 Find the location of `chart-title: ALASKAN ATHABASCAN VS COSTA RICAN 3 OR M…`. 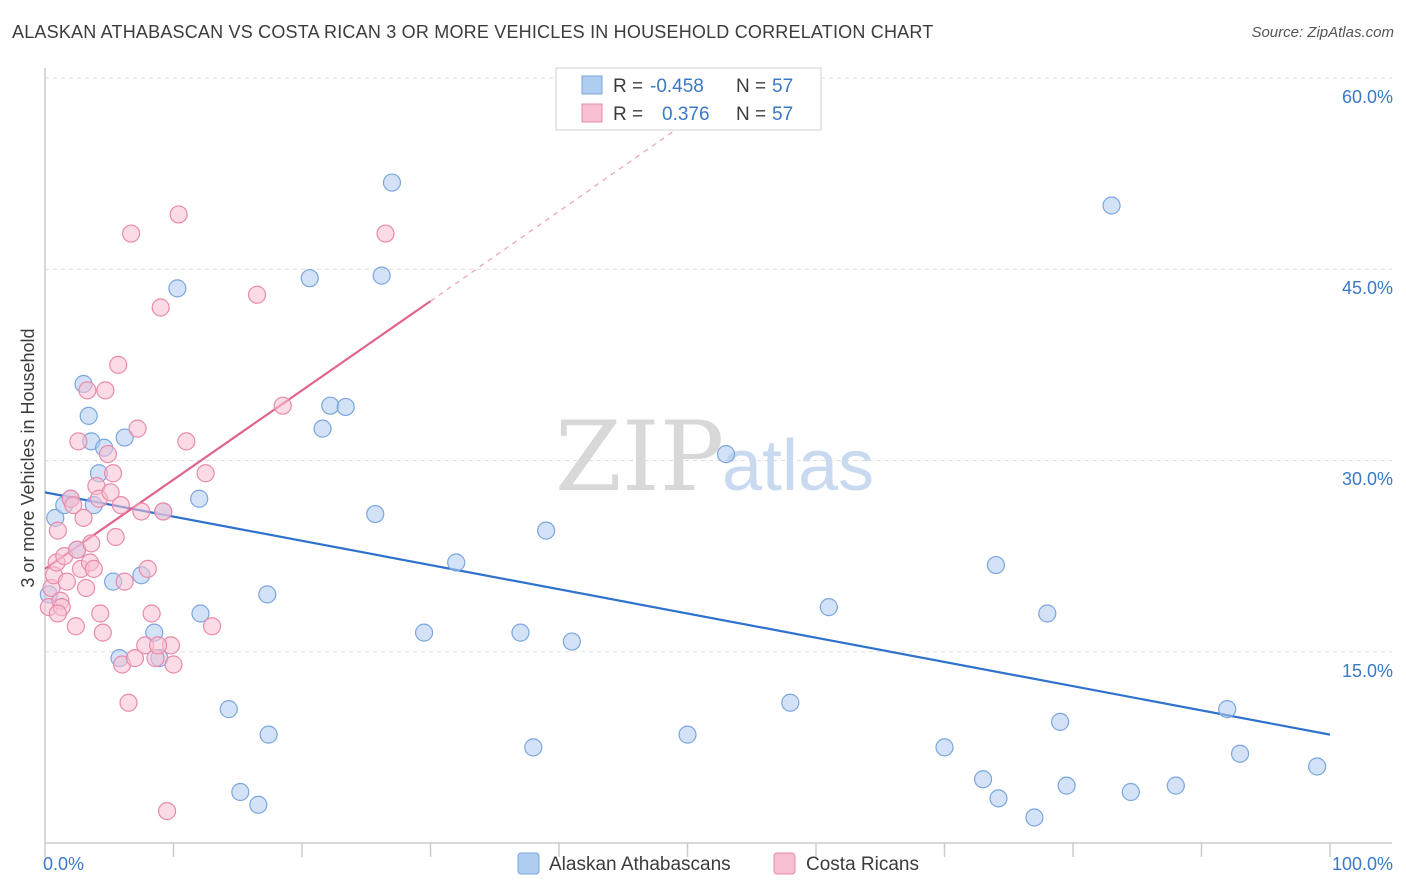

chart-title: ALASKAN ATHABASCAN VS COSTA RICAN 3 OR M… is located at coordinates (473, 32).